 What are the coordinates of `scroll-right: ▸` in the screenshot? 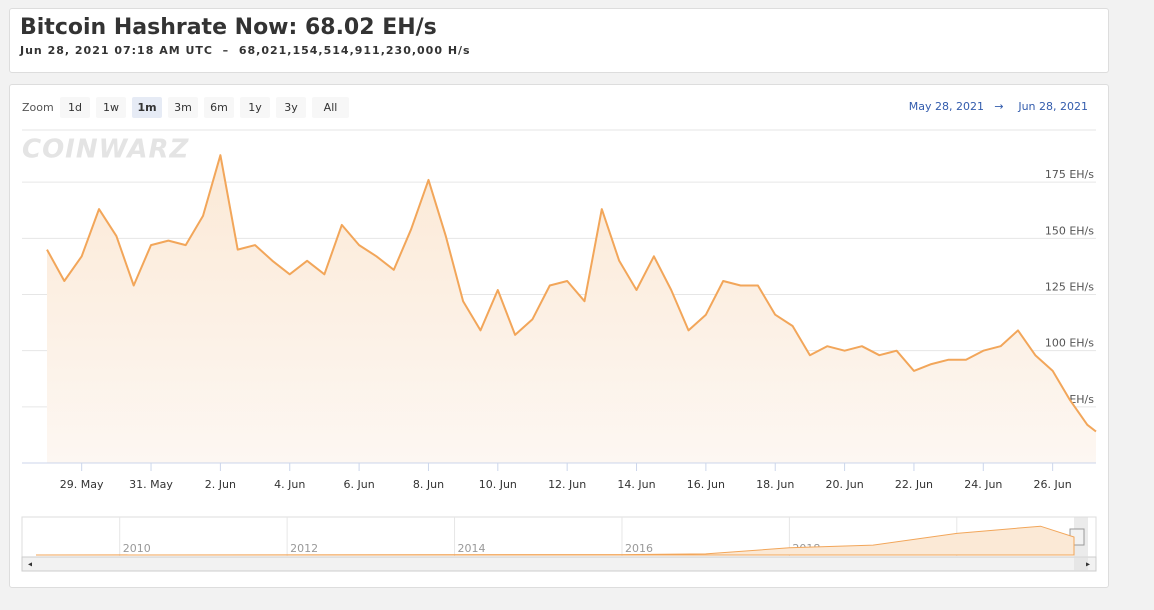 It's located at (1088, 564).